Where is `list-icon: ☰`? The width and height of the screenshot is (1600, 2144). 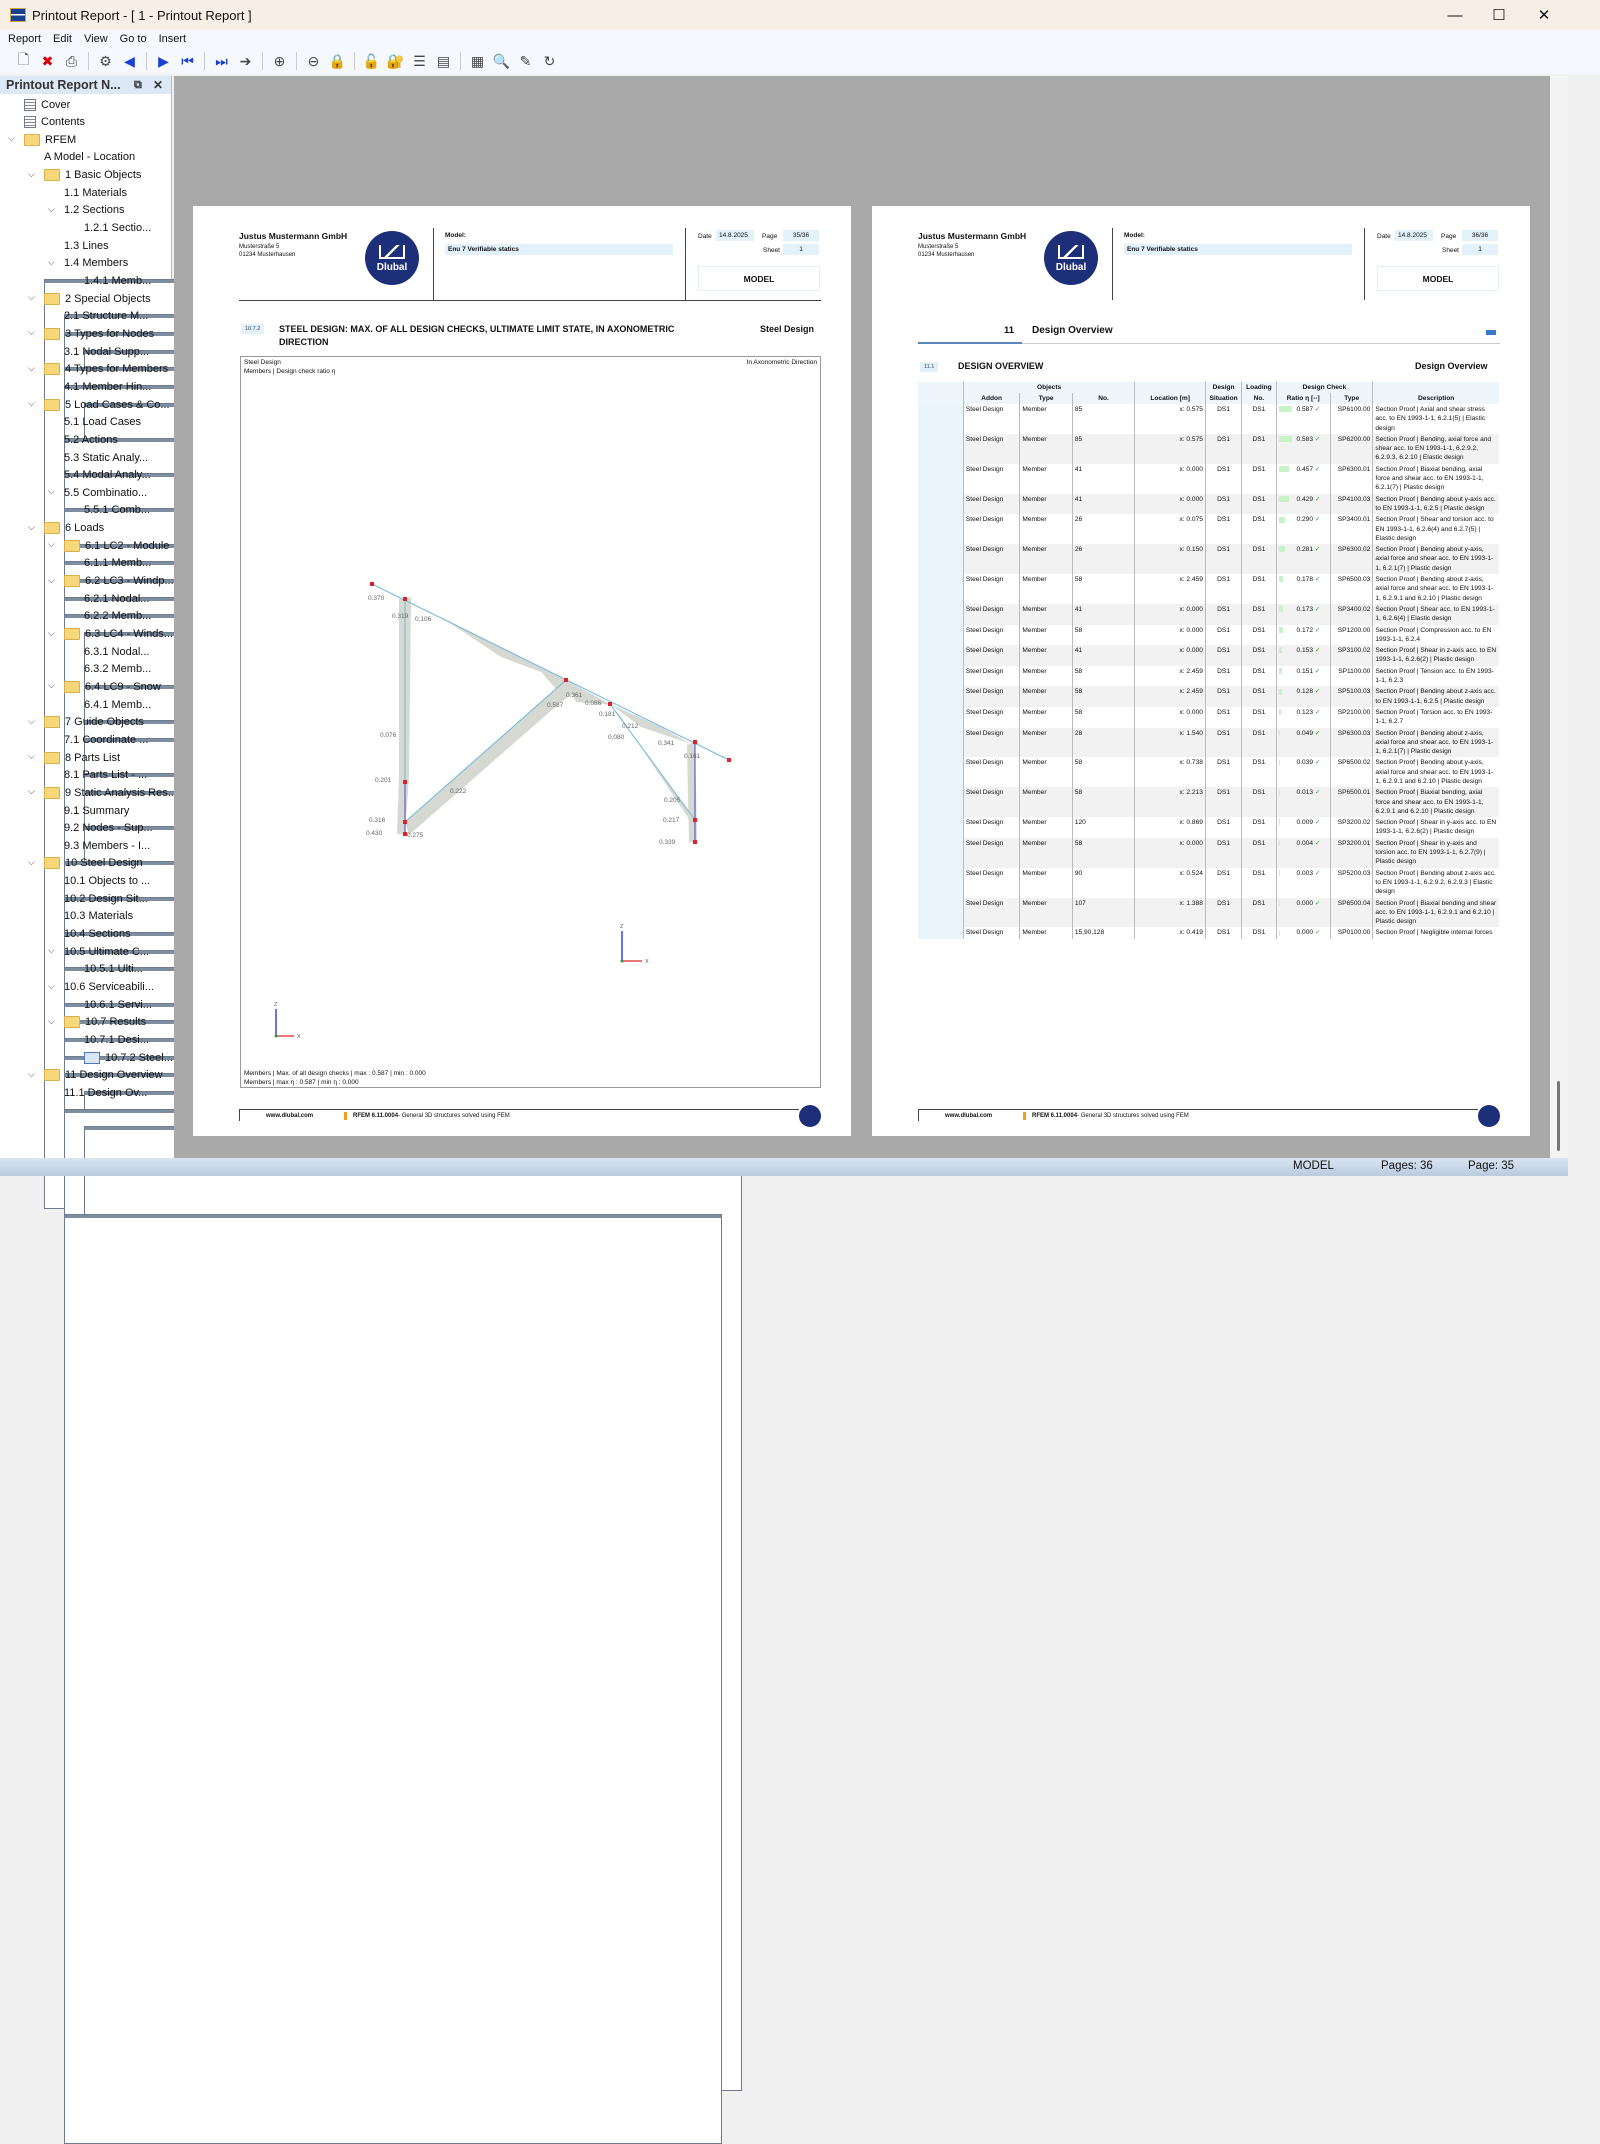
list-icon: ☰ is located at coordinates (419, 60).